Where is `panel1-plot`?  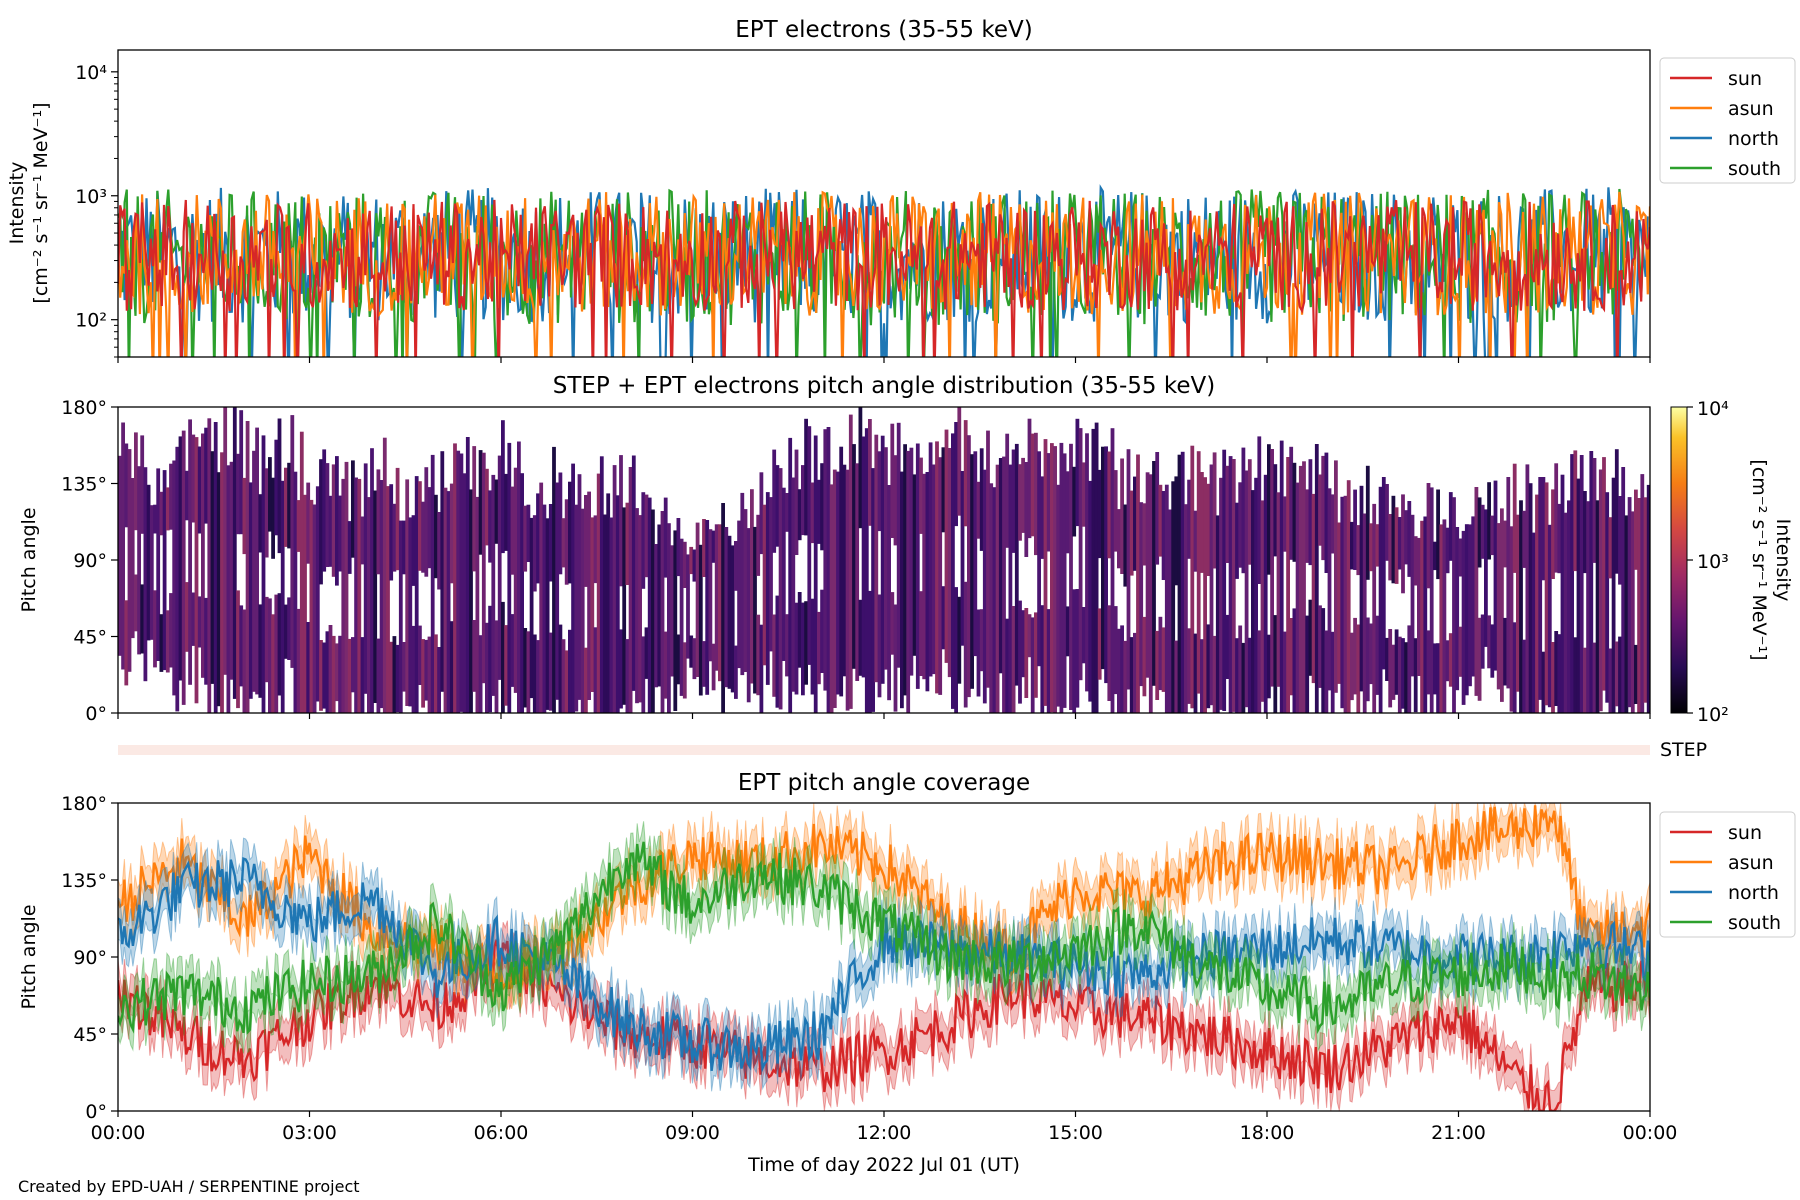 panel1-plot is located at coordinates (884, 270).